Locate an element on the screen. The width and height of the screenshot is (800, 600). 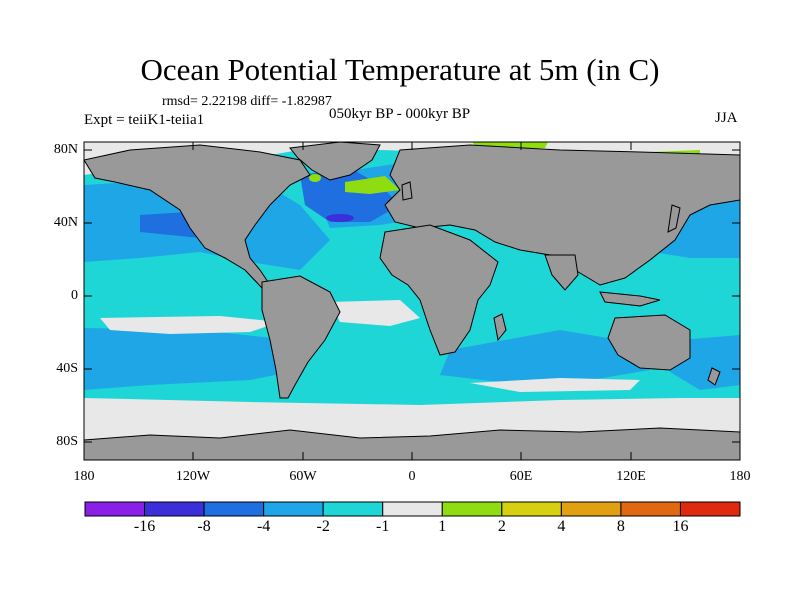
south-america is located at coordinates (301, 337).